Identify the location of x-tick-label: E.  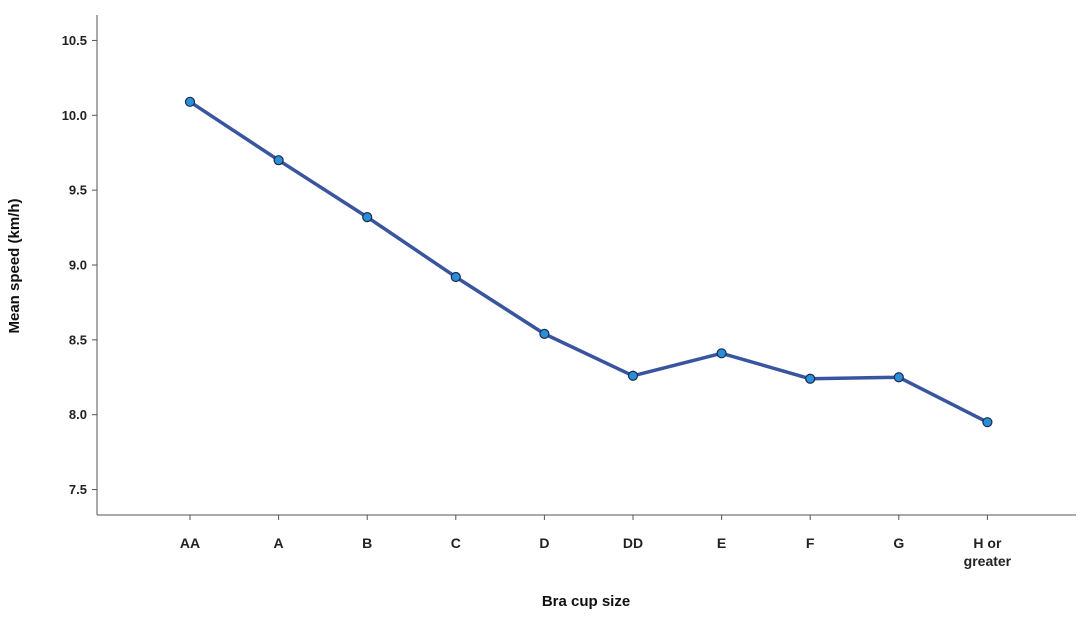
(721, 543).